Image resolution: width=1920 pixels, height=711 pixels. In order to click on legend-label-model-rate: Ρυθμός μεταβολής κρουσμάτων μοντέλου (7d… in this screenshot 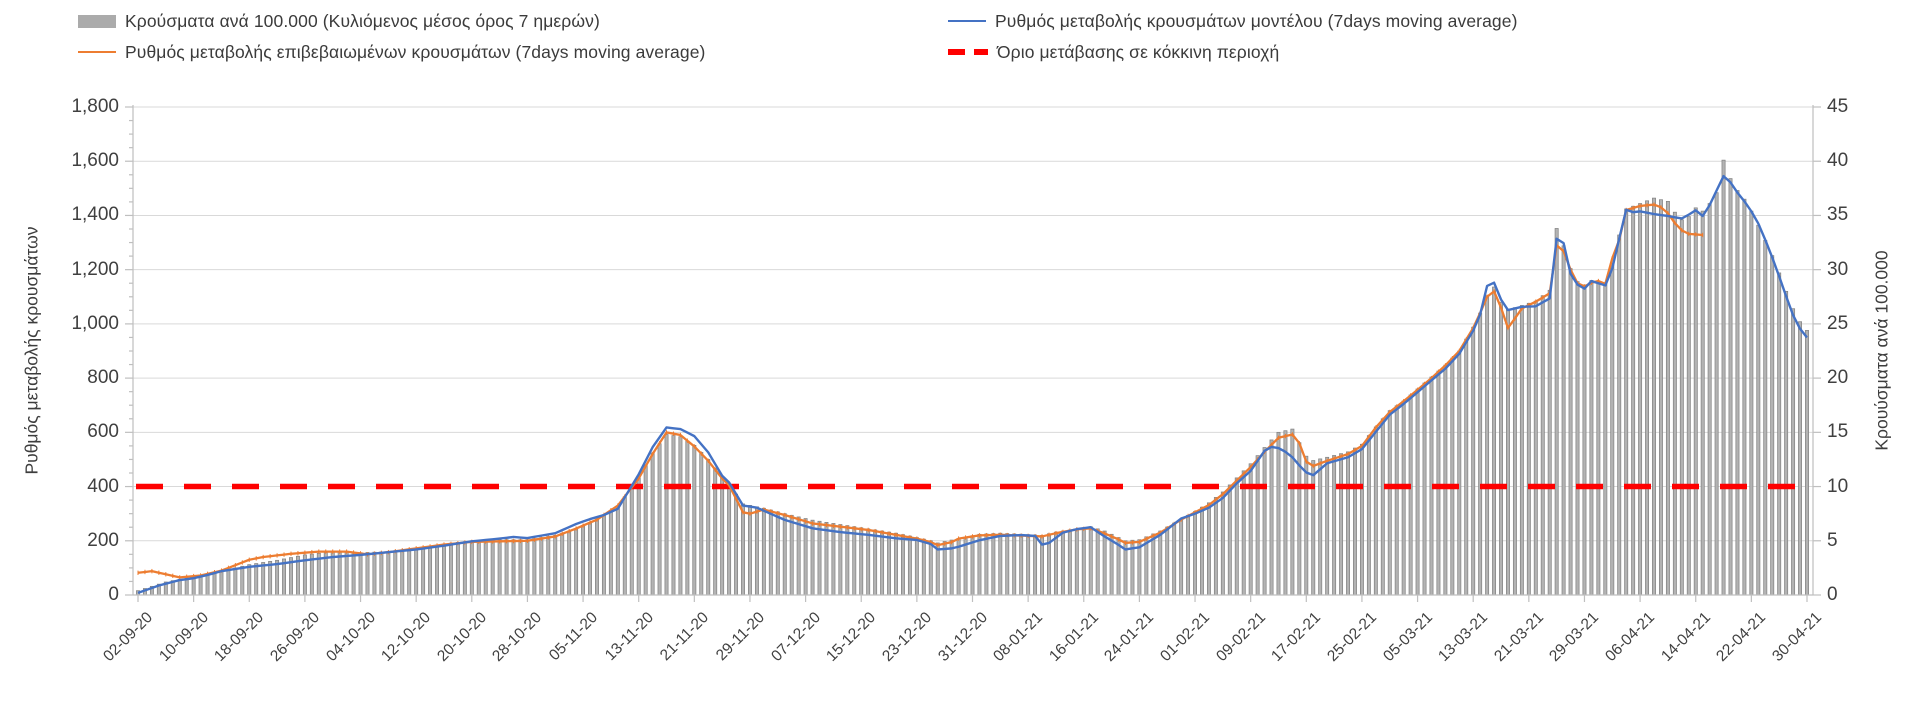, I will do `click(1256, 20)`.